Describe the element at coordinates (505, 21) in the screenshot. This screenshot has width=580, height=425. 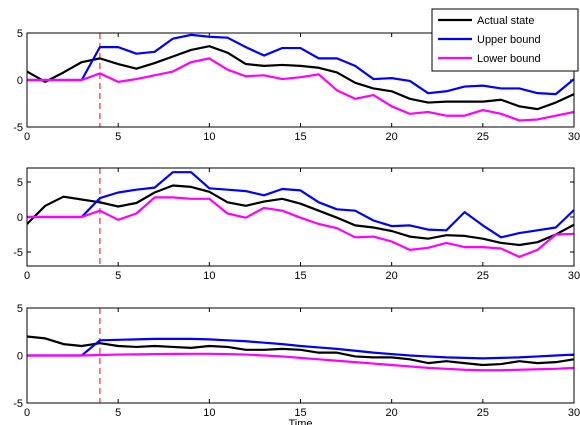
I see `legend-label: Actual state` at that location.